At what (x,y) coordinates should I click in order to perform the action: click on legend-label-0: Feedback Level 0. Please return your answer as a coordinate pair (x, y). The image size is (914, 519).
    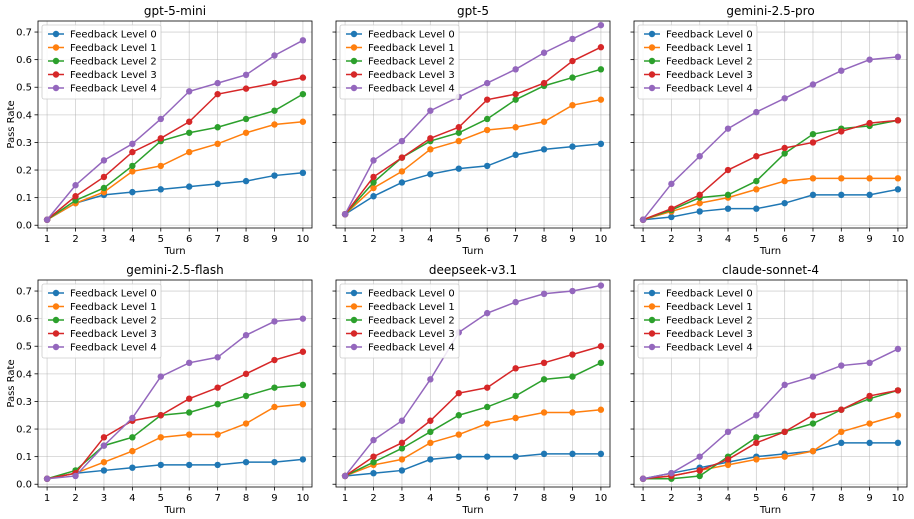
    Looking at the image, I should click on (411, 294).